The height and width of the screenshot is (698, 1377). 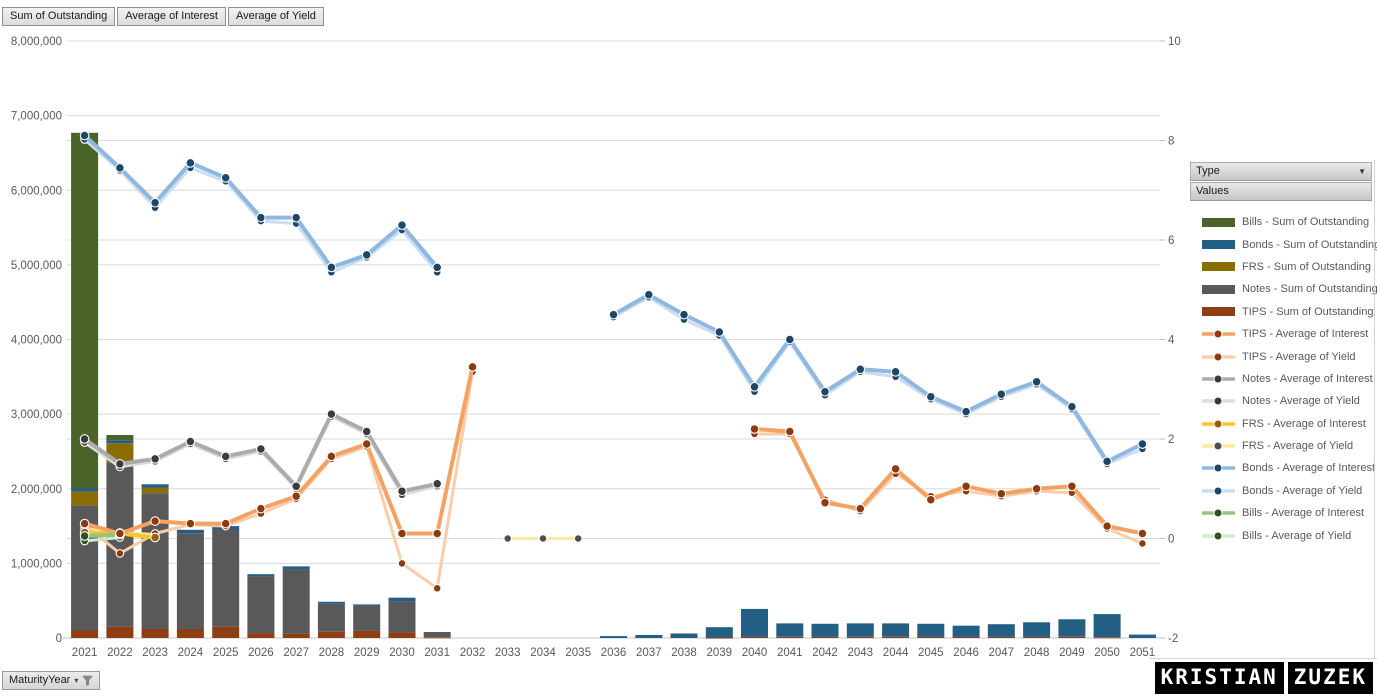 What do you see at coordinates (1281, 424) in the screenshot?
I see `legend-item: FRS - Average of Interest` at bounding box center [1281, 424].